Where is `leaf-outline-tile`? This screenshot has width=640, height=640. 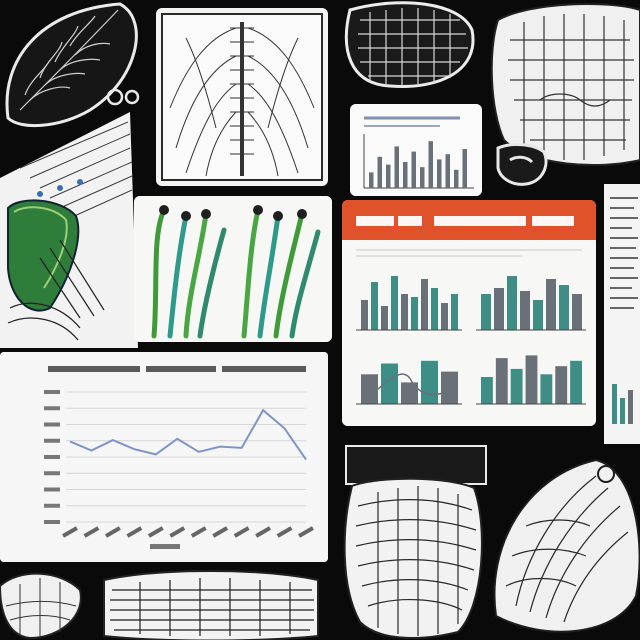 leaf-outline-tile is located at coordinates (42, 603).